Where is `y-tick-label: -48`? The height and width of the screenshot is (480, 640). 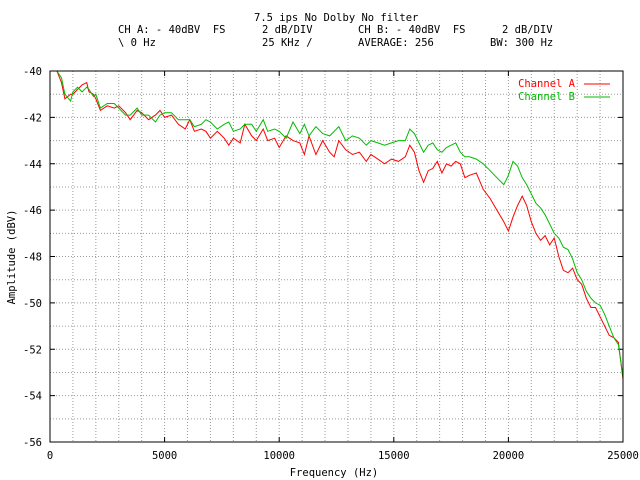 y-tick-label: -48 is located at coordinates (32, 258).